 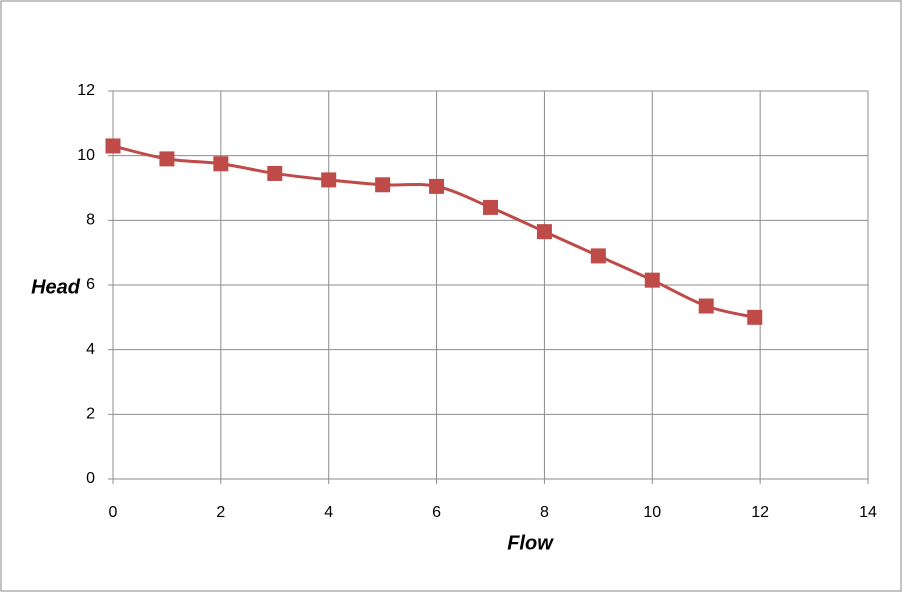 I want to click on y-axis-title: Head, so click(x=56, y=287).